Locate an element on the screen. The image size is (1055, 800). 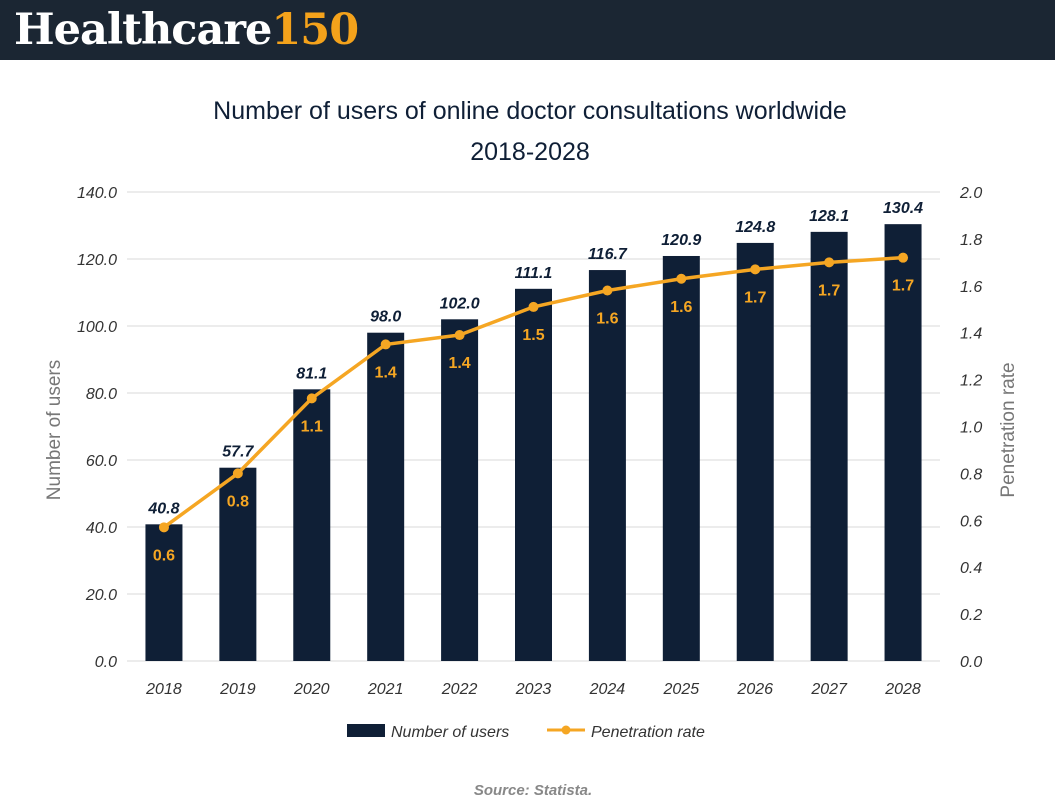
bar-value-label: 130.4 is located at coordinates (903, 208).